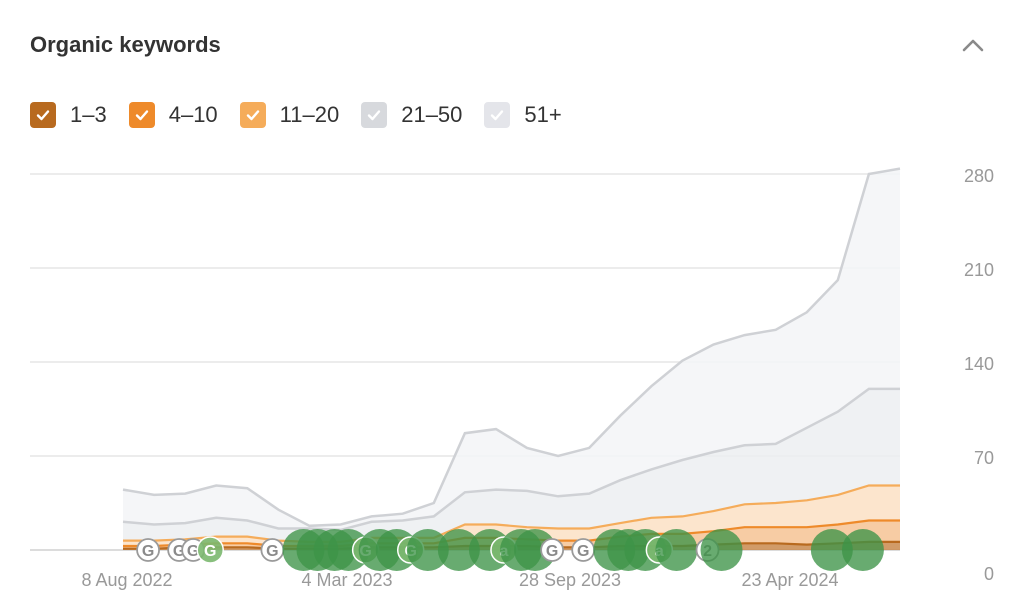  I want to click on legend-item-4-10: 4–10, so click(173, 115).